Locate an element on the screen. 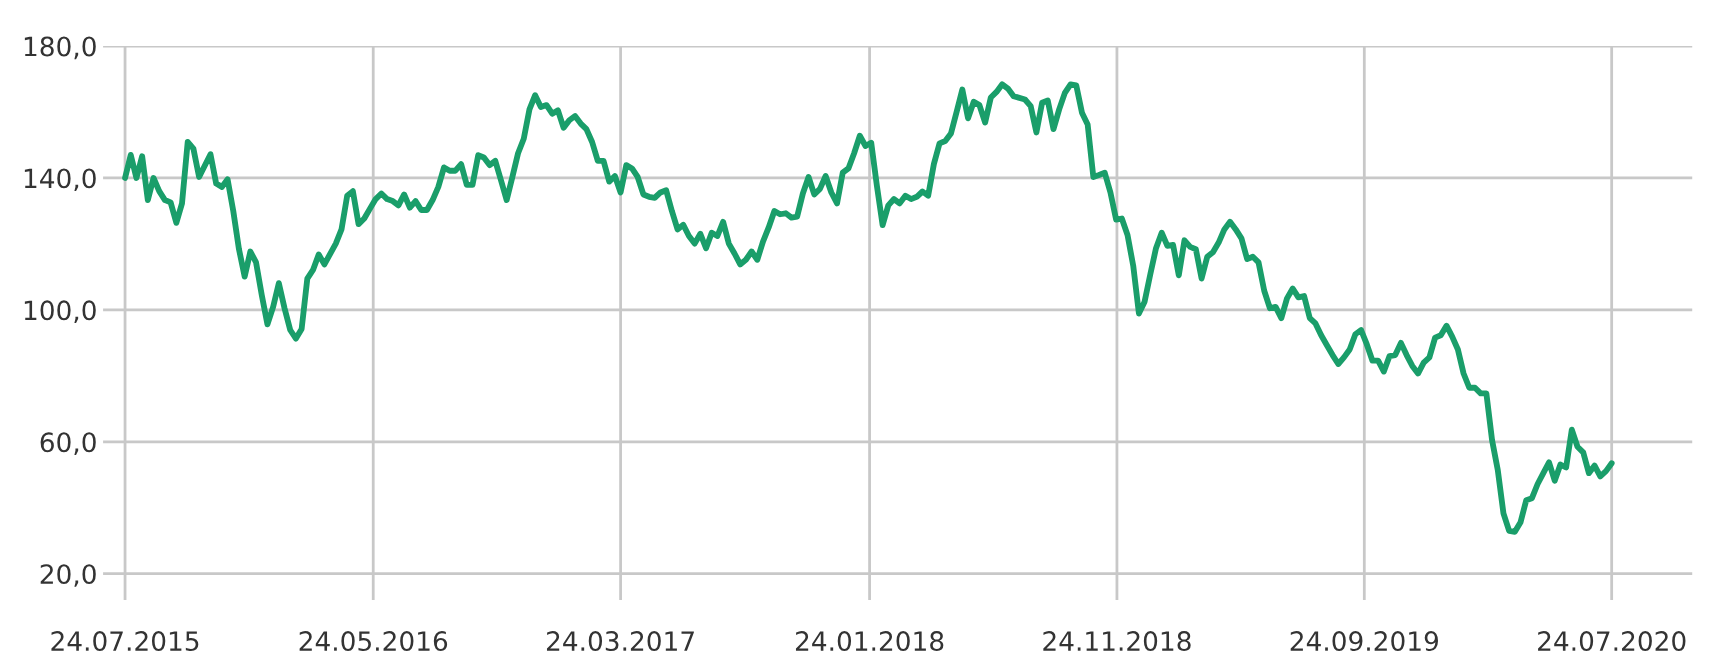  x-tick-label: 24.11.2018 is located at coordinates (1117, 641).